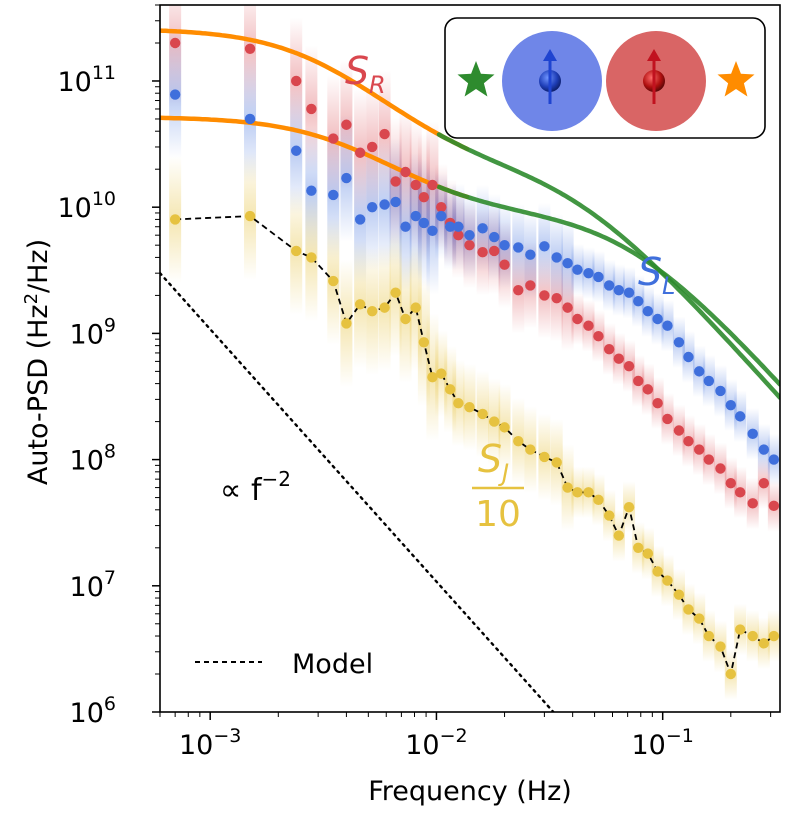 The width and height of the screenshot is (797, 814). I want to click on ref-line-label: ∝ f−2, so click(255, 487).